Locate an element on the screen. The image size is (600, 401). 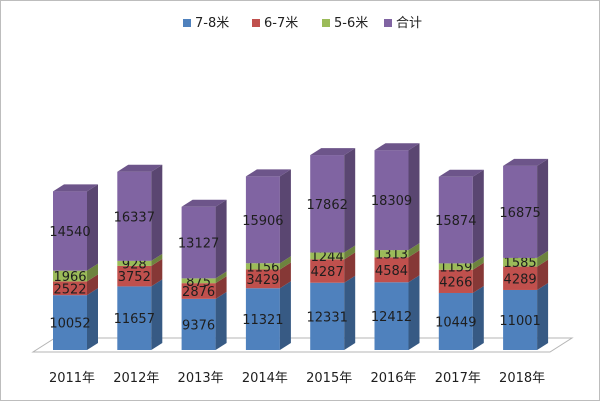
data-label: 4584 is located at coordinates (391, 271).